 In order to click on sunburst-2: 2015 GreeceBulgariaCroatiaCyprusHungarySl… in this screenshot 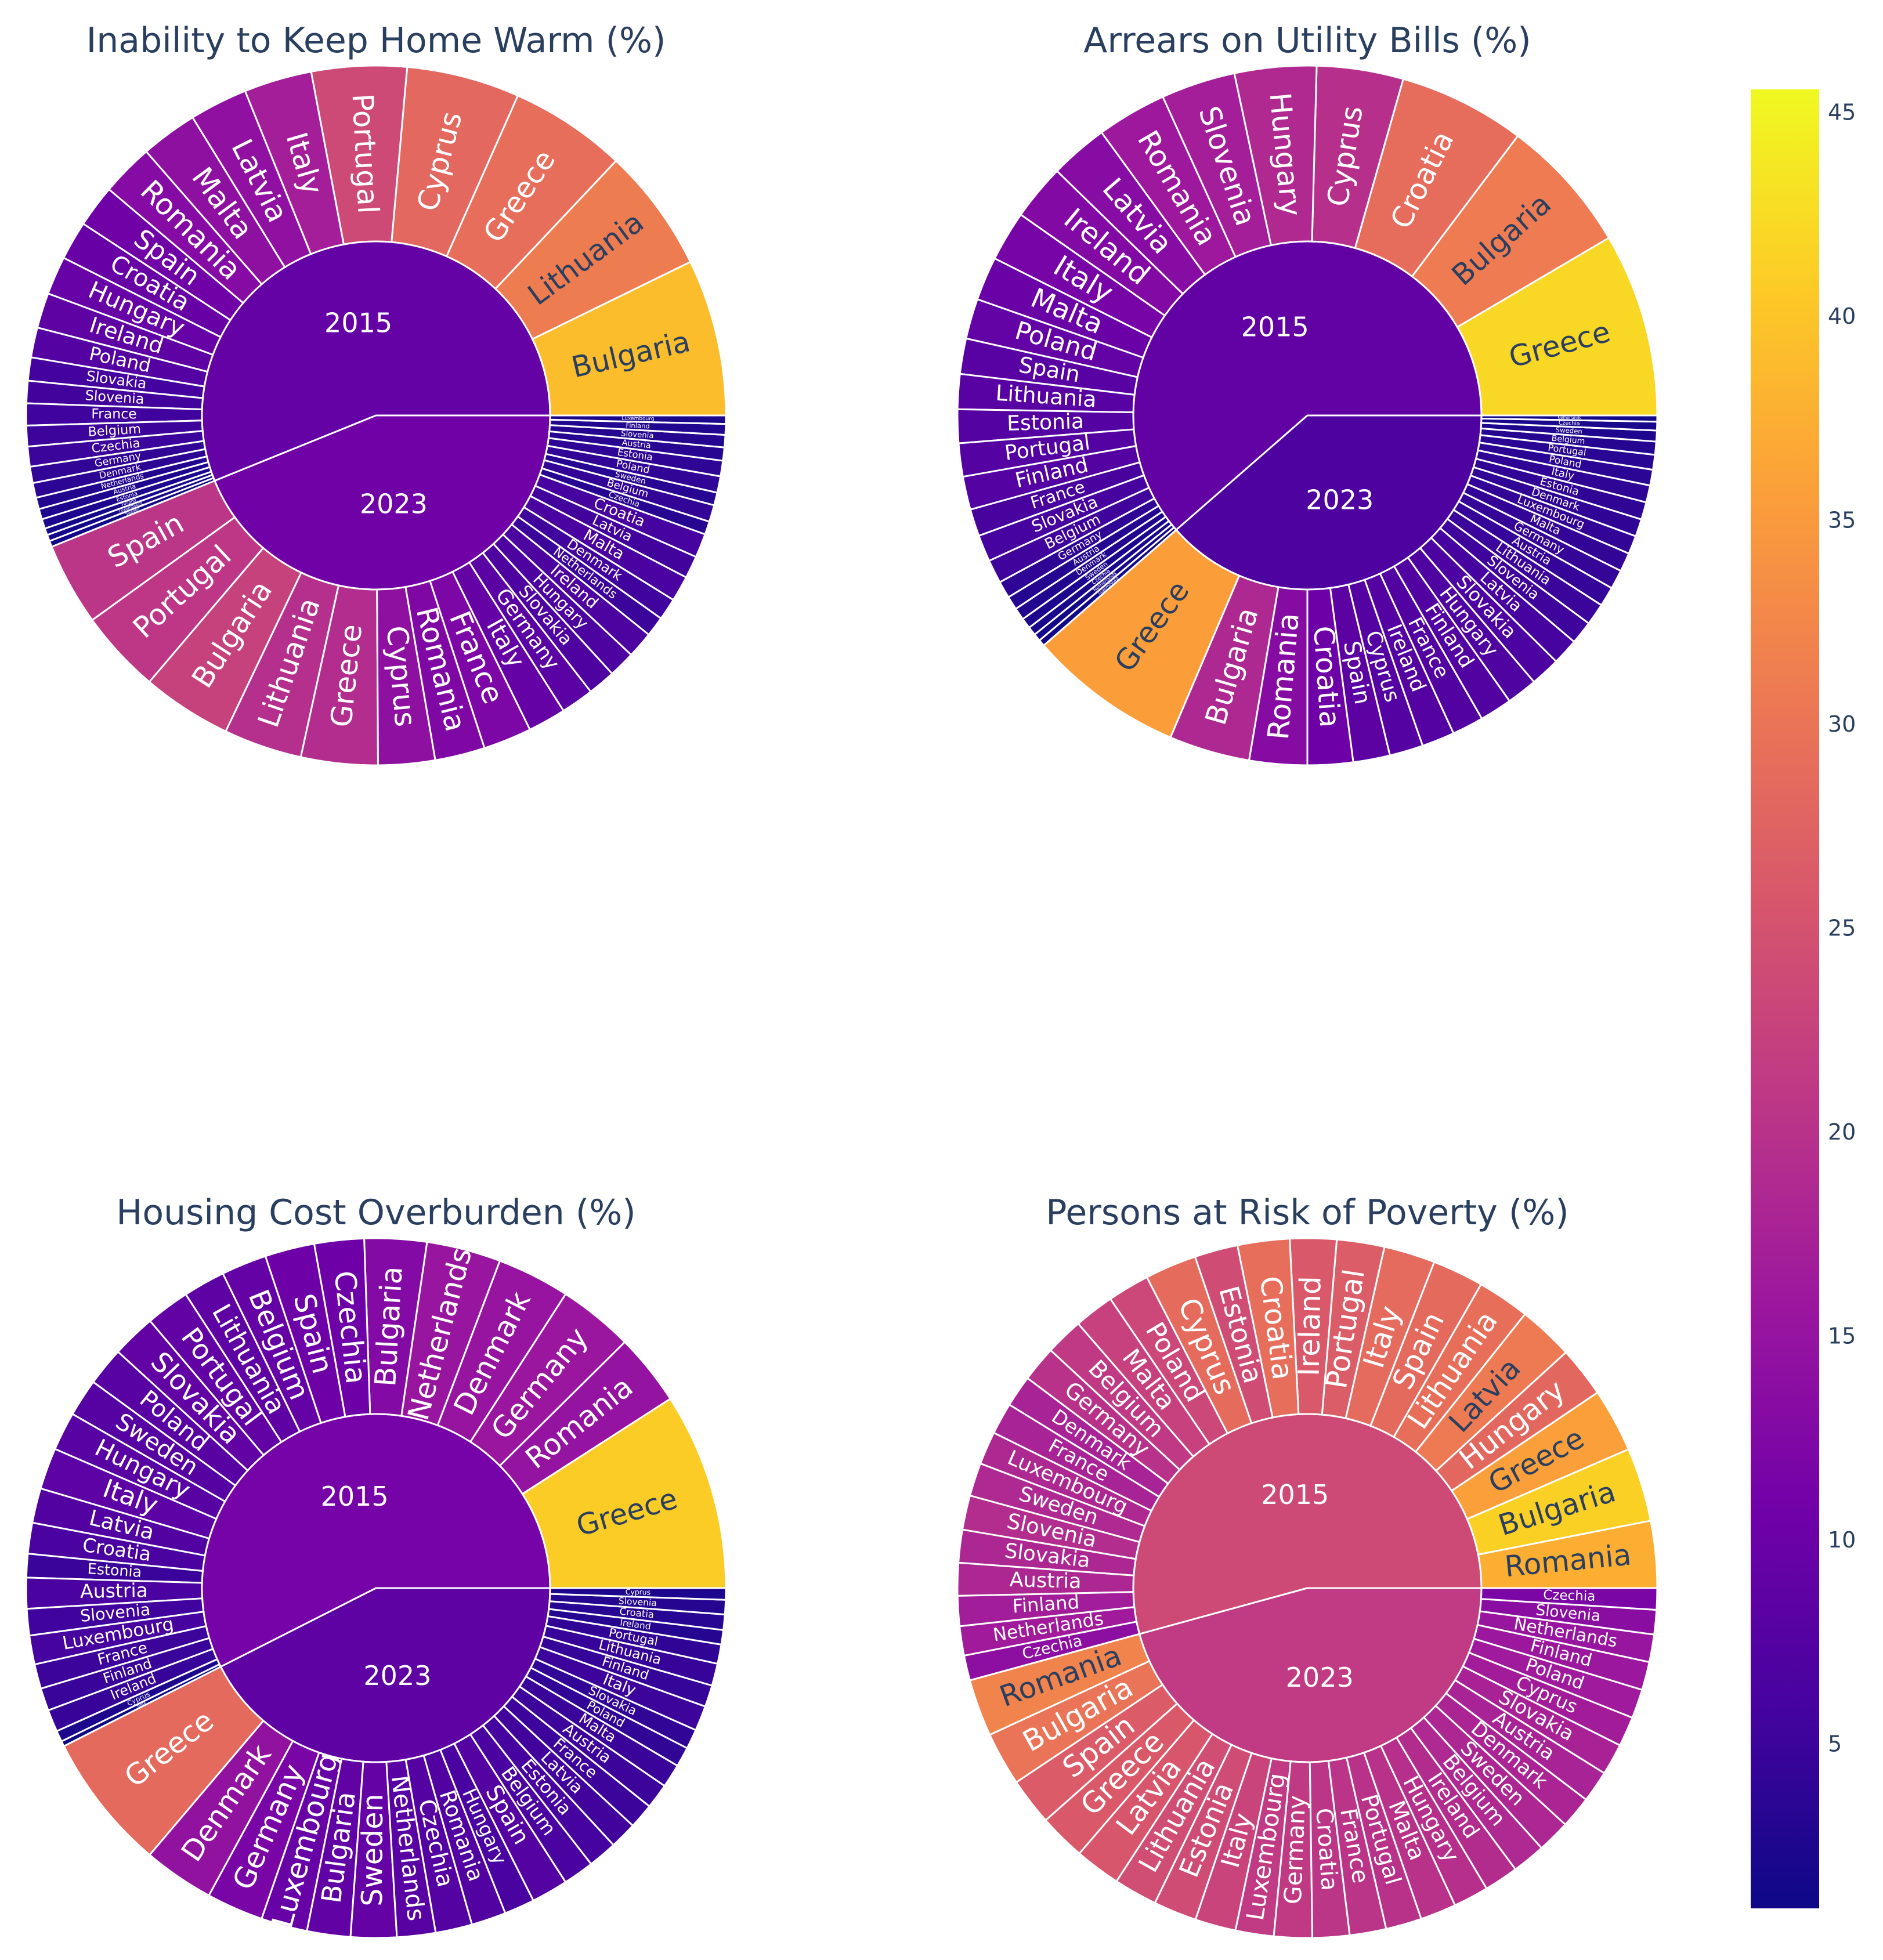, I will do `click(1307, 415)`.